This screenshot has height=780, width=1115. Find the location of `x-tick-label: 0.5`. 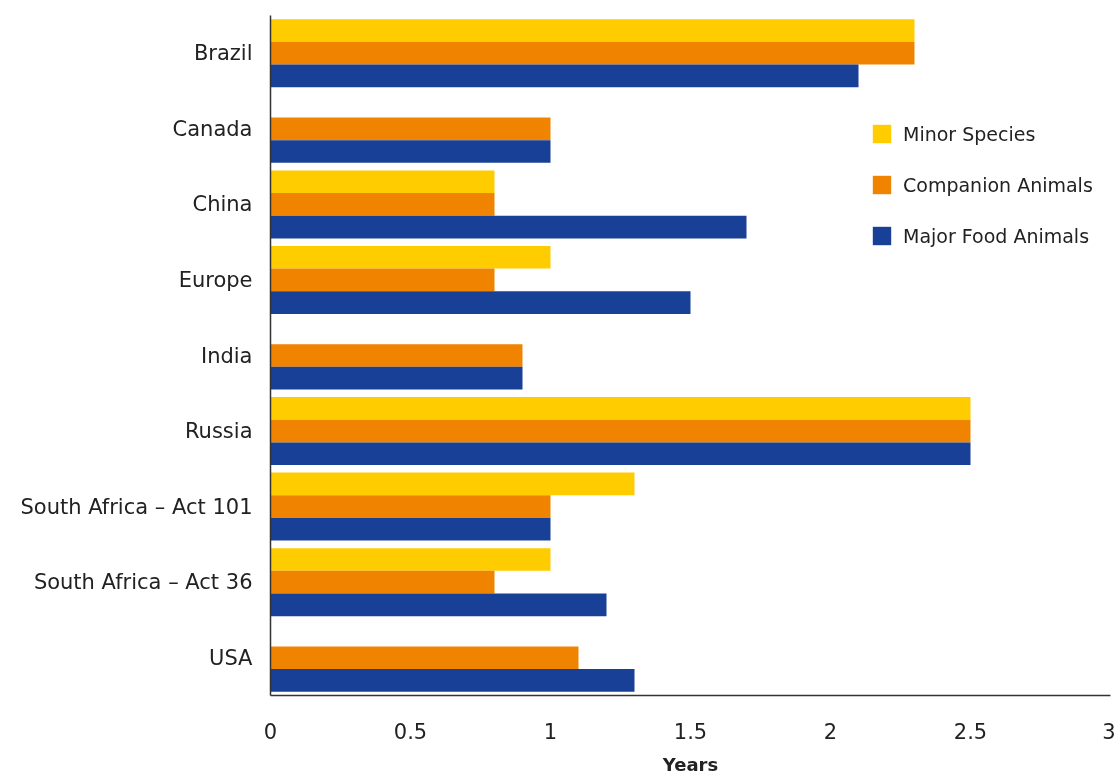

x-tick-label: 0.5 is located at coordinates (410, 731).